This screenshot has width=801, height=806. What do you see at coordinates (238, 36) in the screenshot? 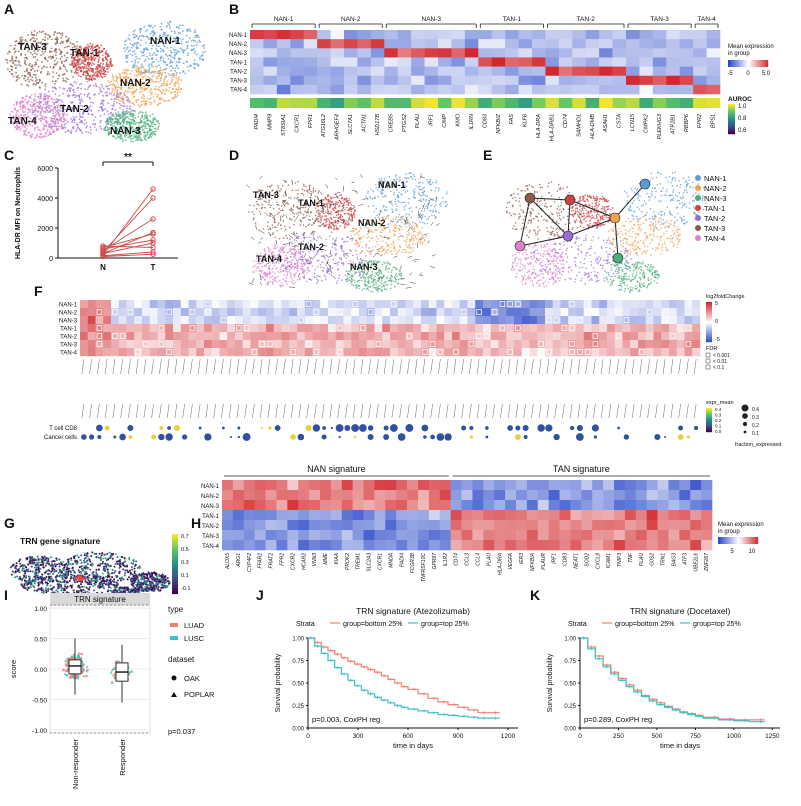
I see `row-label-b: NAN-1` at bounding box center [238, 36].